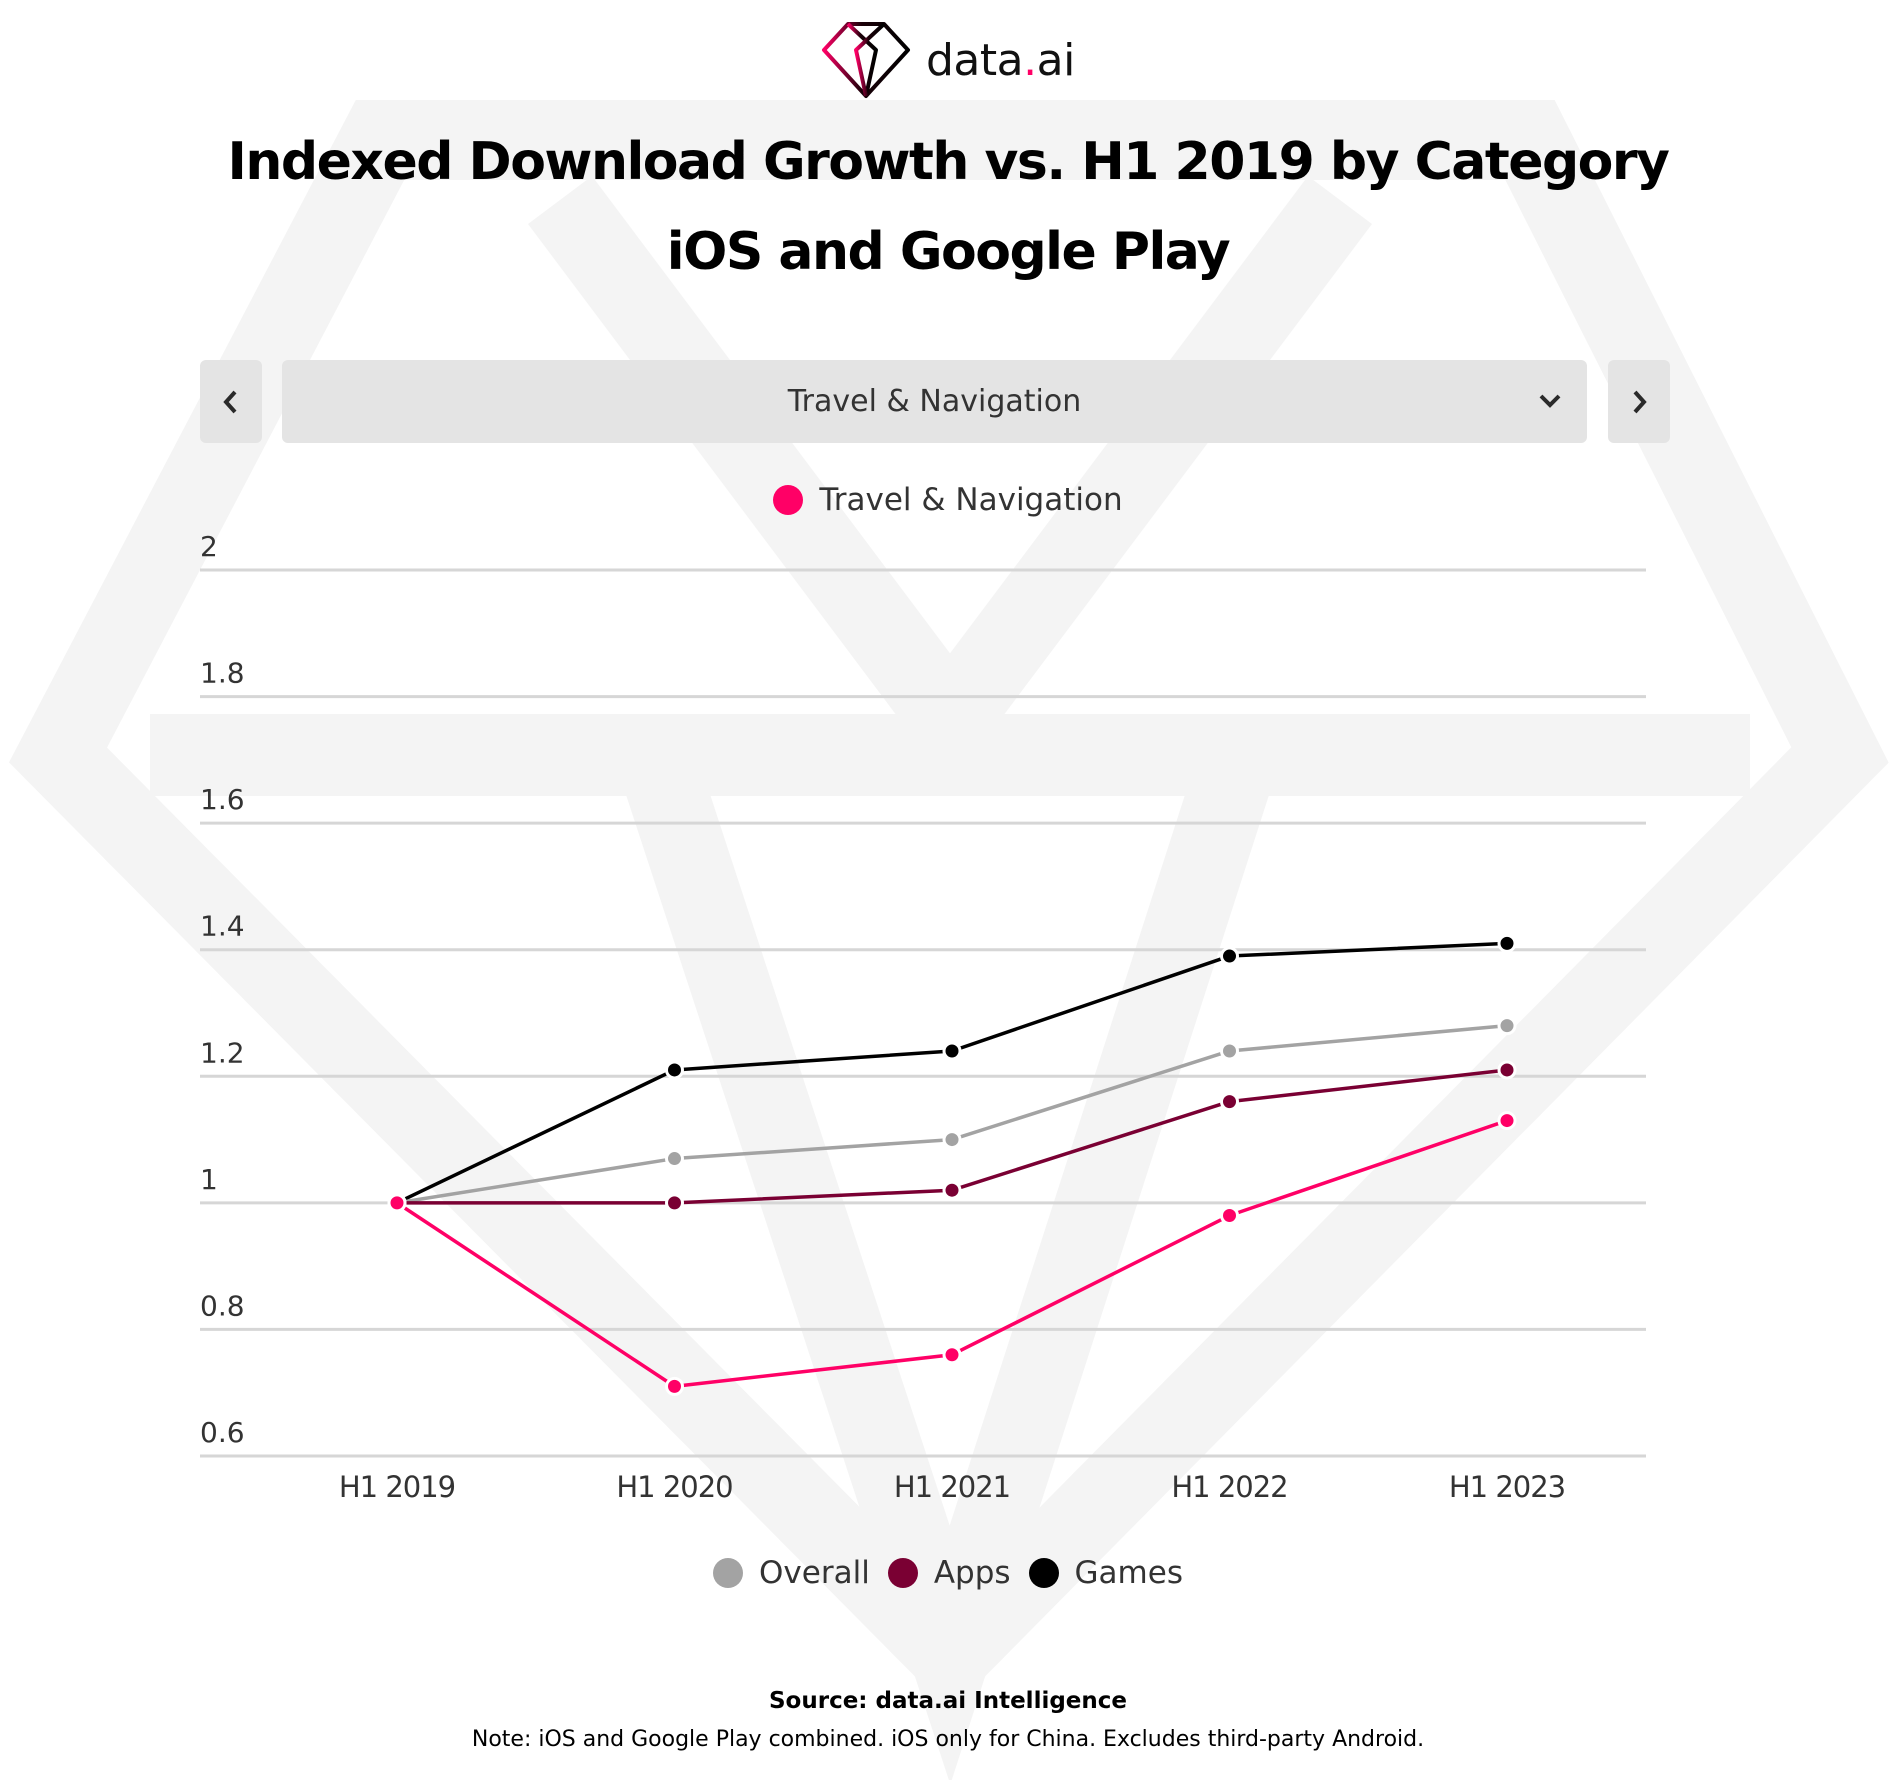 The height and width of the screenshot is (1780, 1896). I want to click on legend-item-games: Games, so click(1105, 1573).